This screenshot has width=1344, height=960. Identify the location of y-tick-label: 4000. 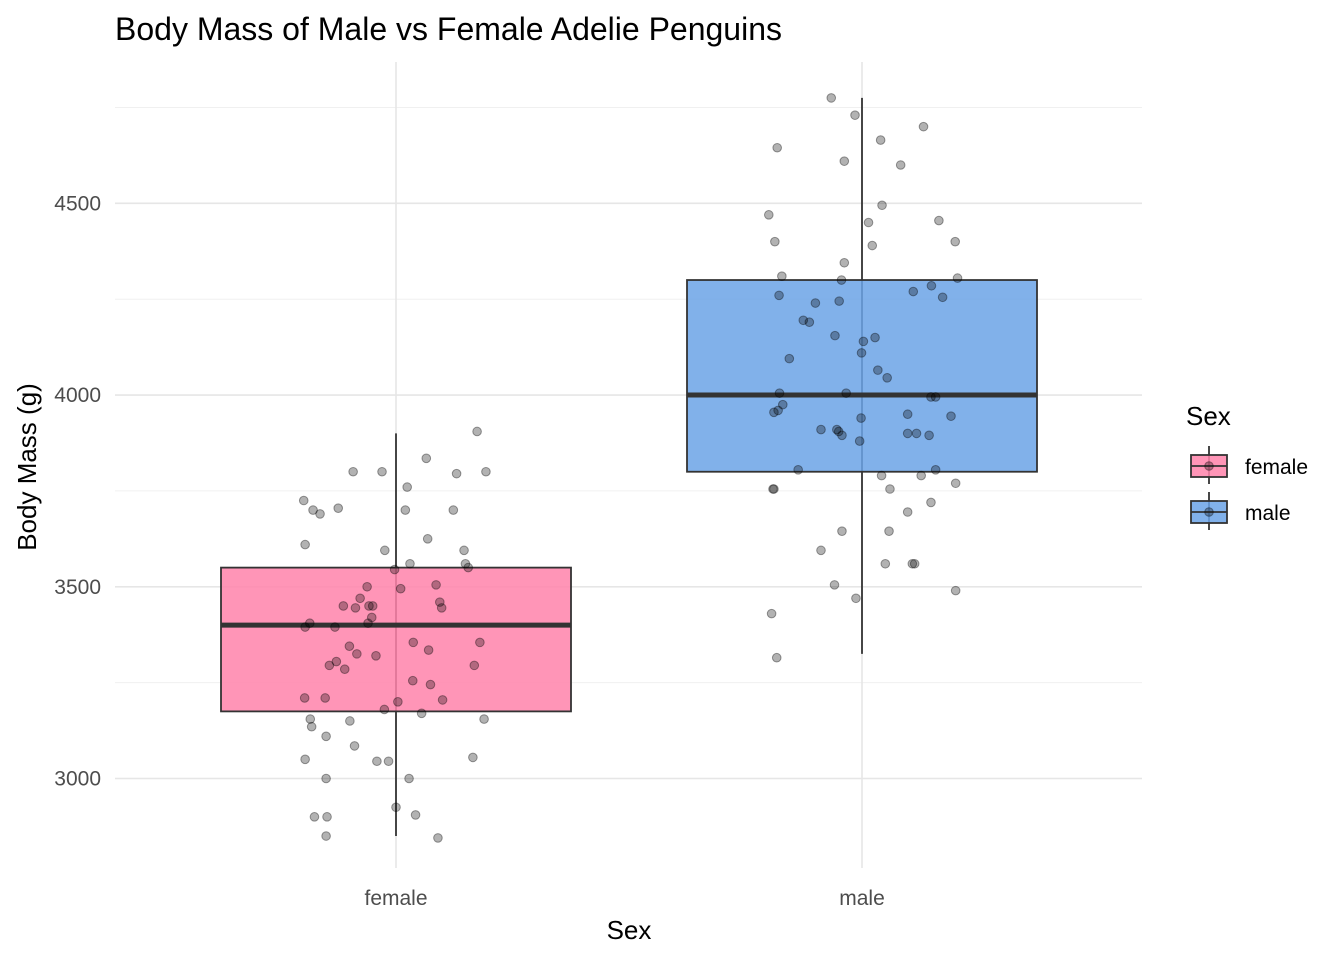
(77, 395).